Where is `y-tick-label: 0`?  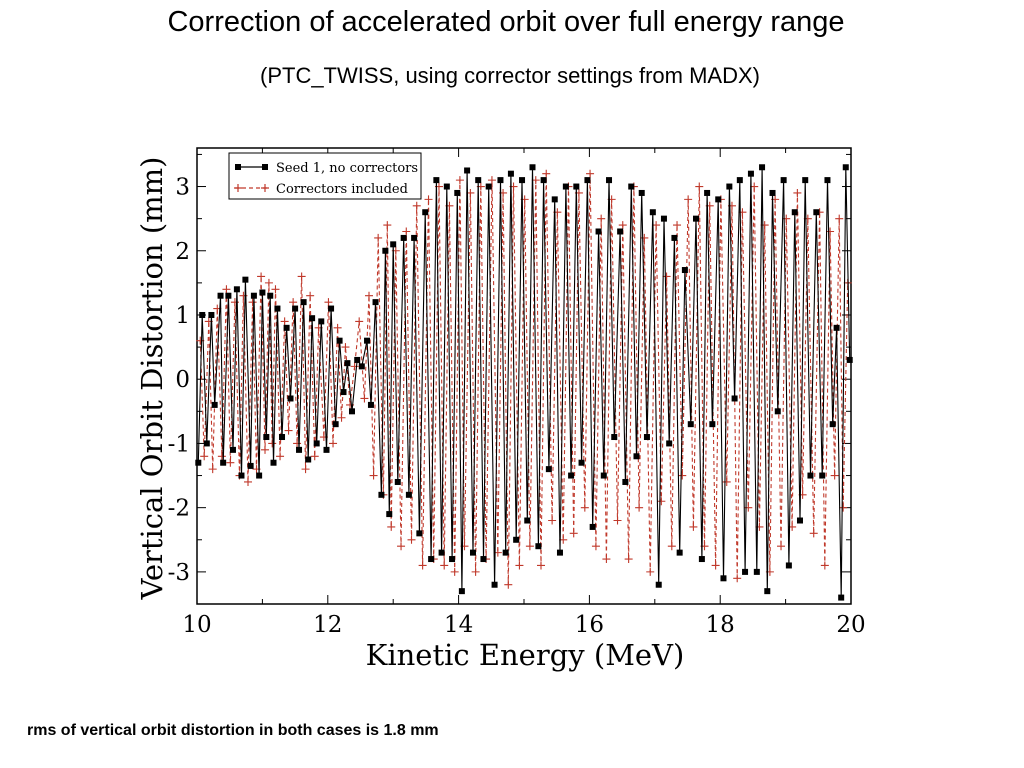 y-tick-label: 0 is located at coordinates (182, 380).